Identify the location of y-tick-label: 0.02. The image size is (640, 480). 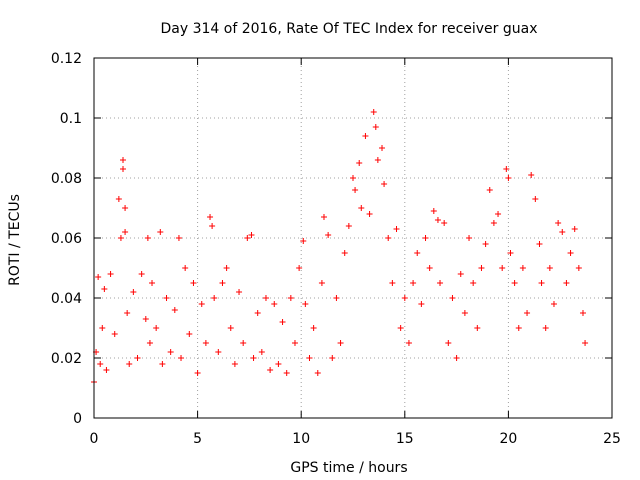
(66, 359).